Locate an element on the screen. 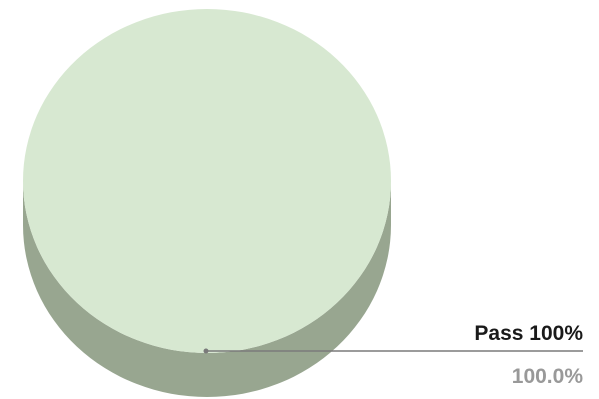 This screenshot has height=399, width=599. slice-percent-pass: 100.0% is located at coordinates (548, 376).